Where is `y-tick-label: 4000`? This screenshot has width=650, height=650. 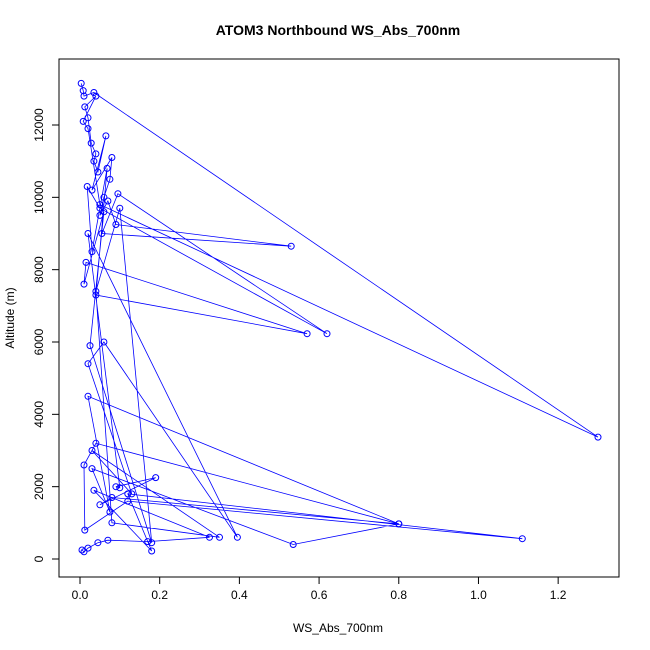 y-tick-label: 4000 is located at coordinates (39, 414).